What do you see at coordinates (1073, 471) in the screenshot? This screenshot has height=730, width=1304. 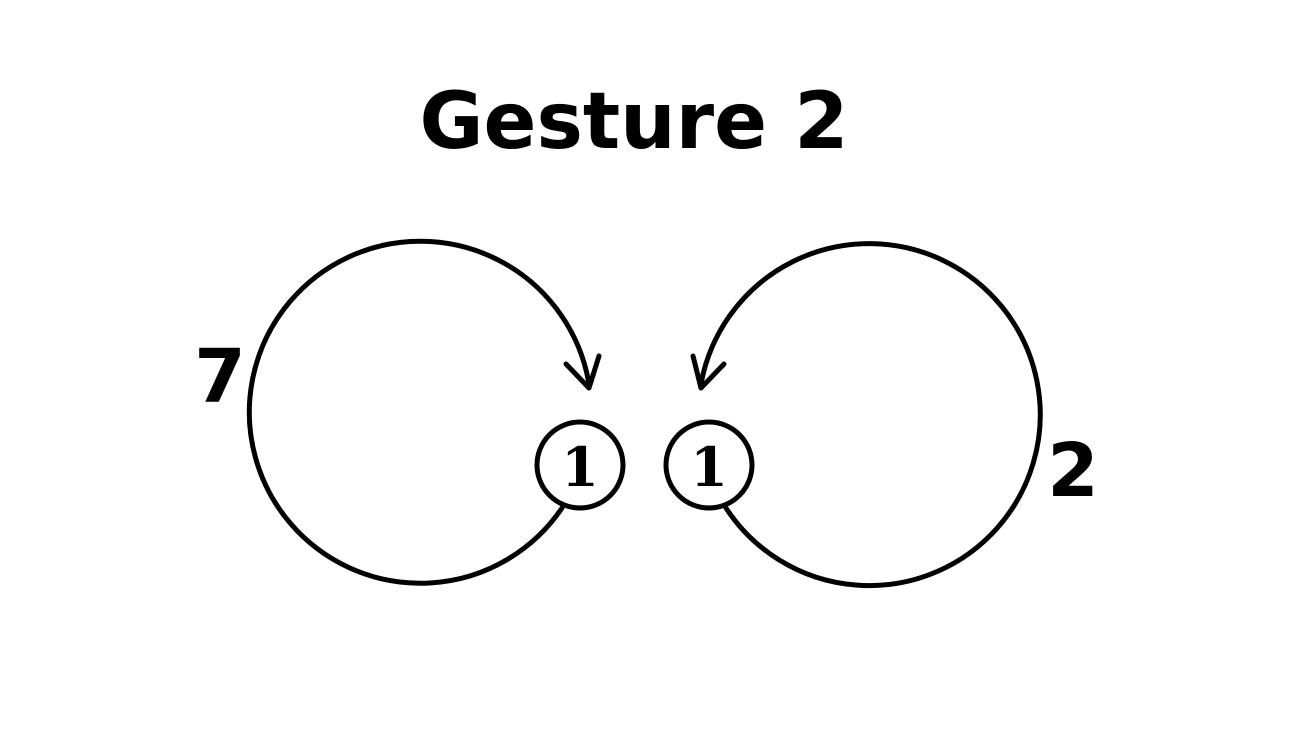 I see `right-side-label: 2` at bounding box center [1073, 471].